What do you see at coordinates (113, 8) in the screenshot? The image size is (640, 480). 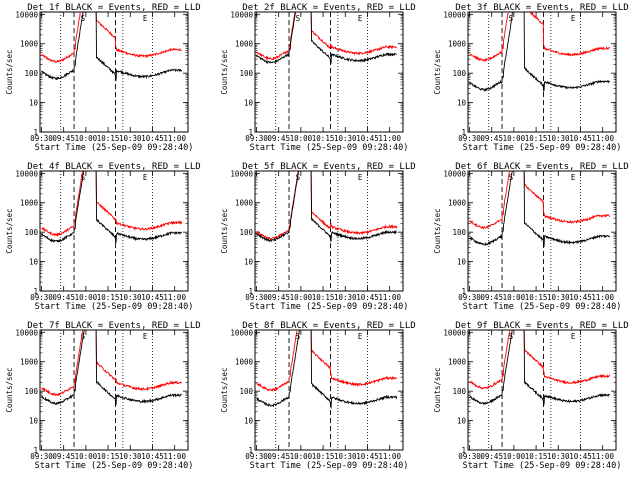 I see `panel-title: Det 1f BLACK = Events, RED = LLD` at bounding box center [113, 8].